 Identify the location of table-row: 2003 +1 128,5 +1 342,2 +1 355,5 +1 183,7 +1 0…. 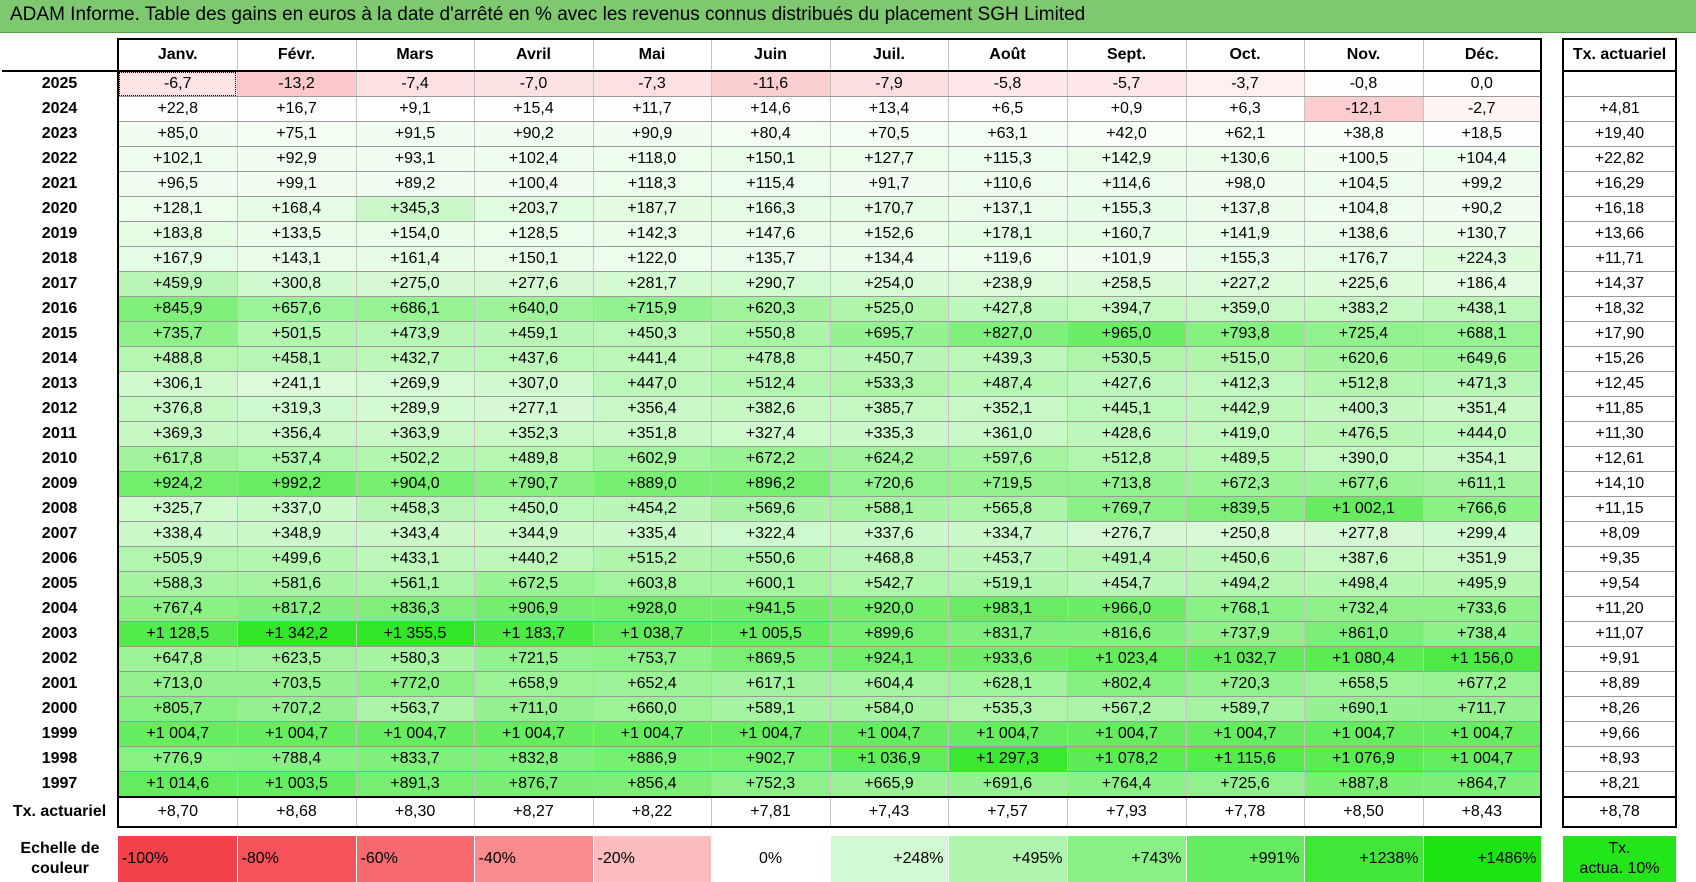
(839, 634).